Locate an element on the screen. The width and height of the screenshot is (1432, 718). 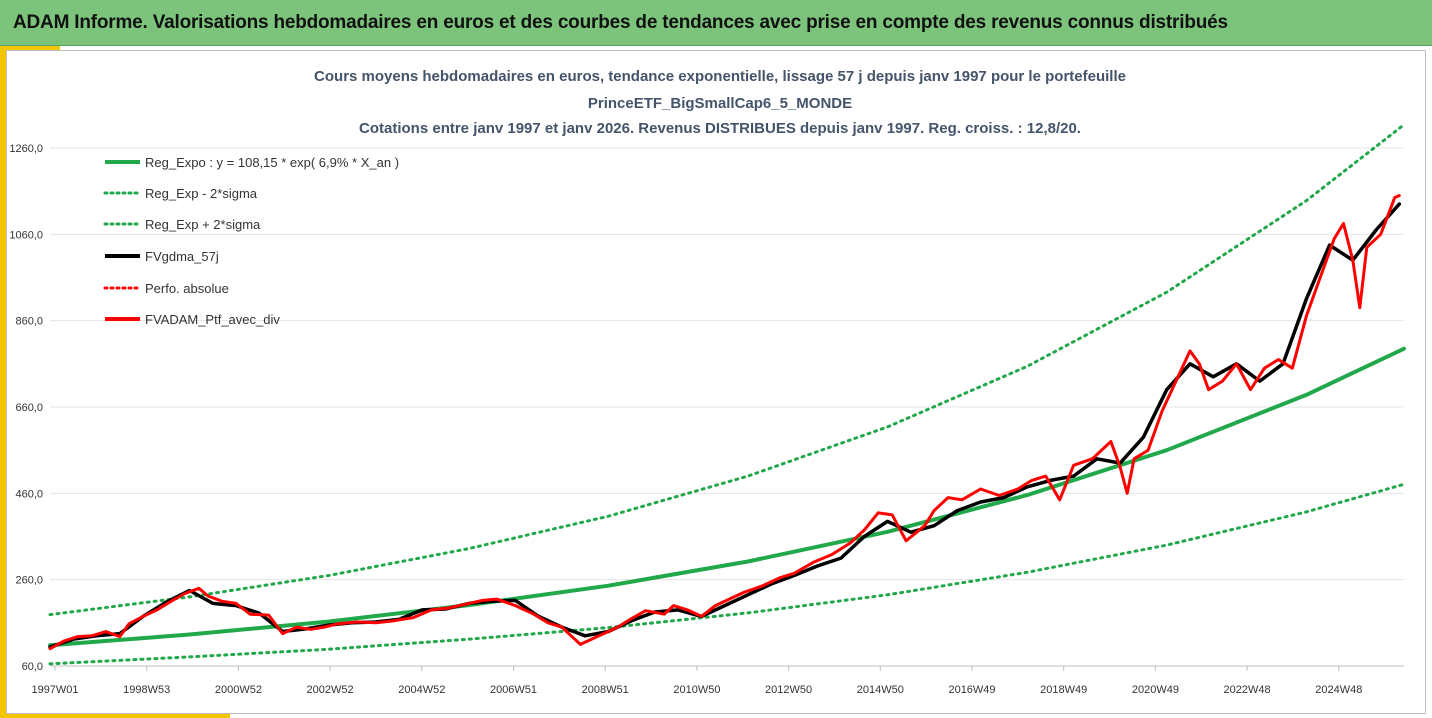
x-tick-label: 2014W50 is located at coordinates (880, 690).